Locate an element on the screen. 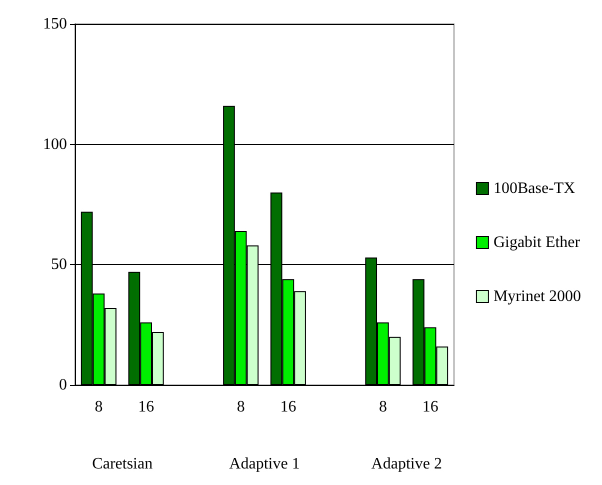  y-tick-label: 150 is located at coordinates (55, 24).